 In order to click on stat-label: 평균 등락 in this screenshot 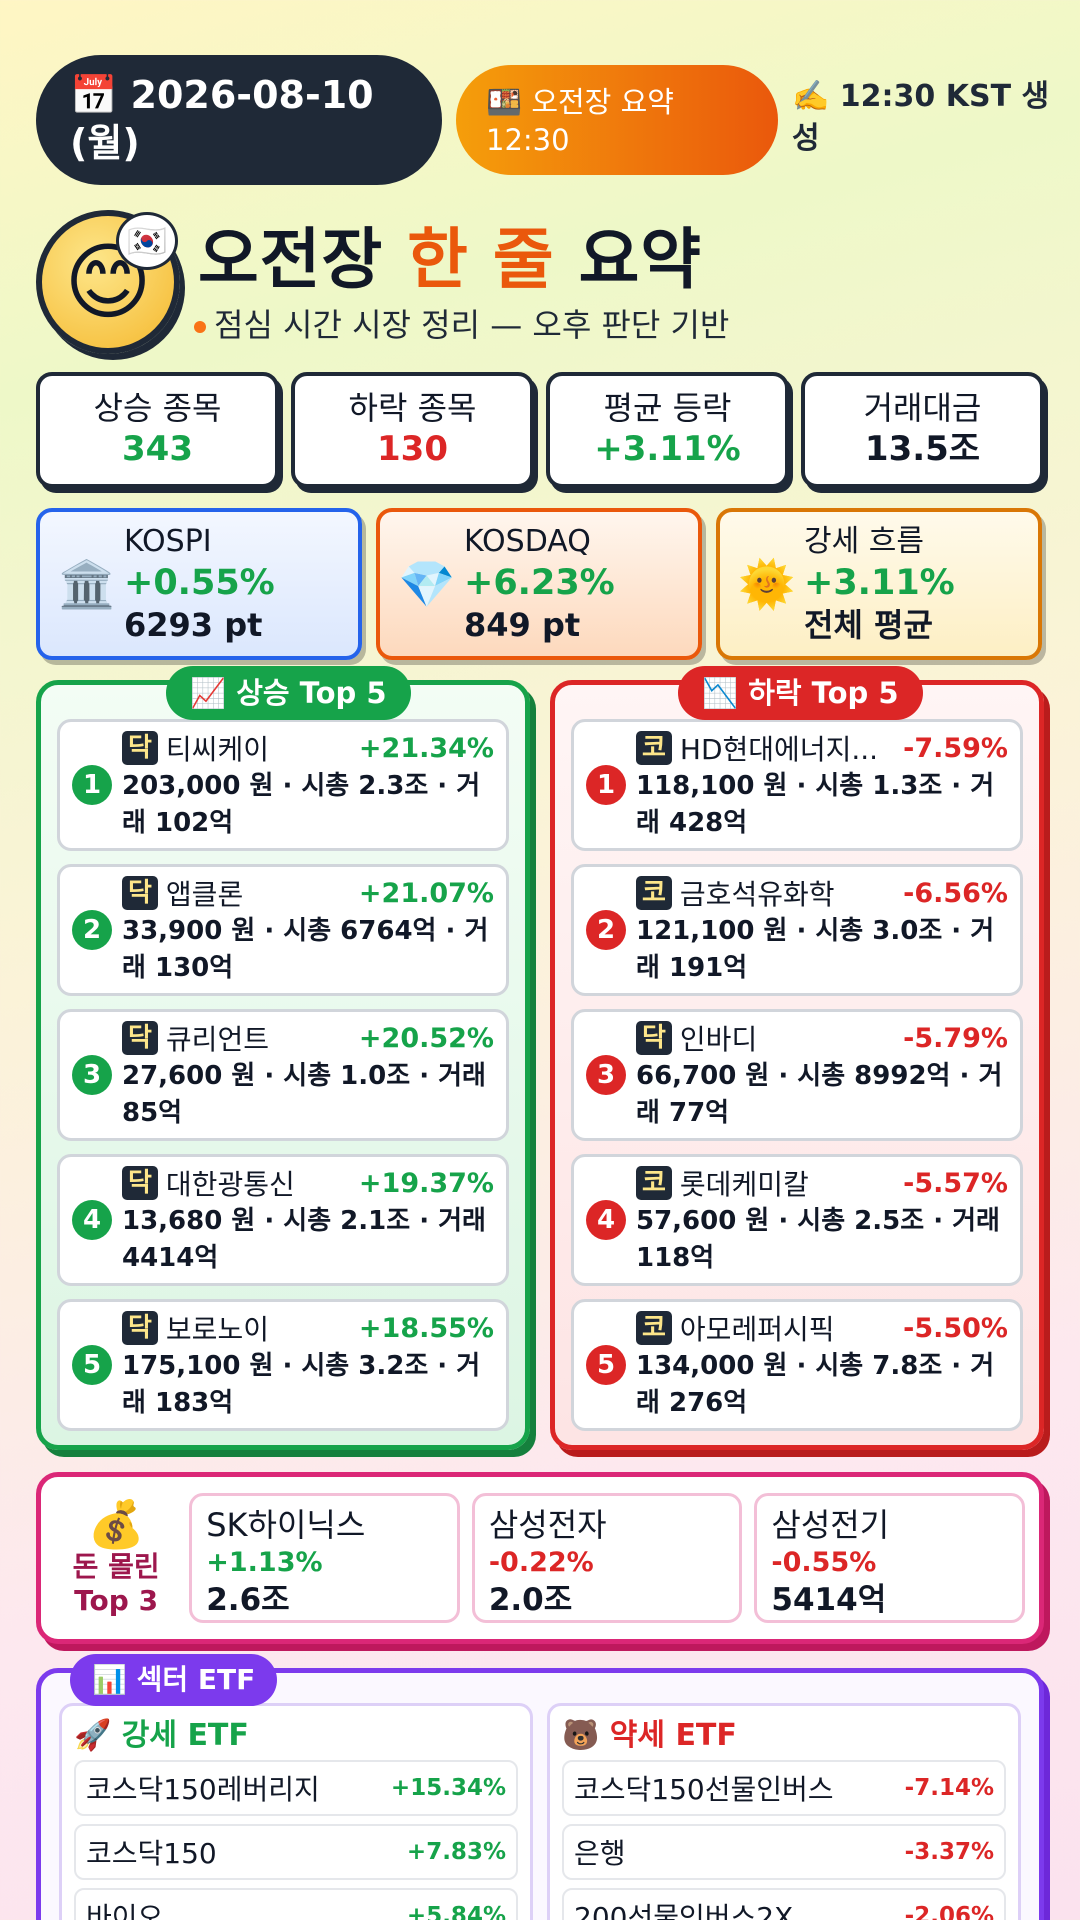, I will do `click(667, 408)`.